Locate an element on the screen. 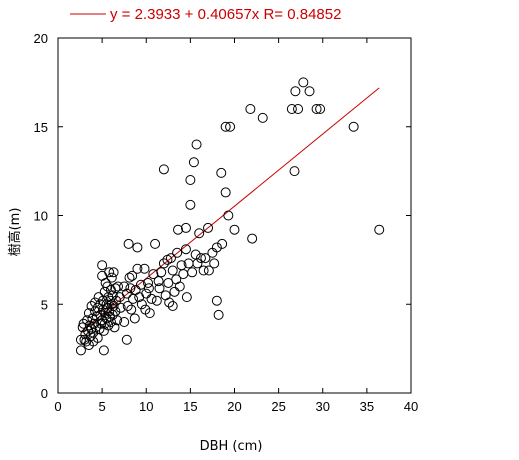 The width and height of the screenshot is (519, 460). x-tick-label: 30 is located at coordinates (323, 406).